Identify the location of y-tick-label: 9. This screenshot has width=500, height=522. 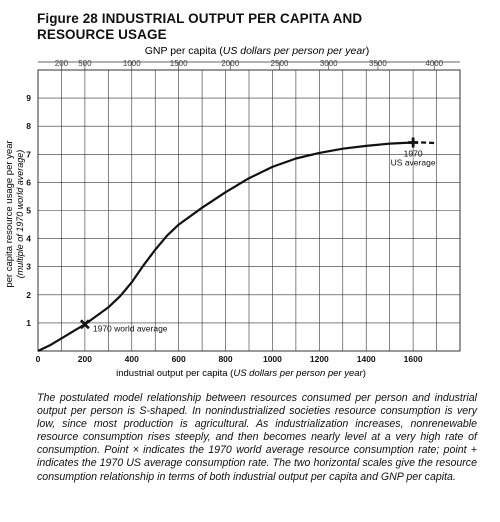
(28, 98).